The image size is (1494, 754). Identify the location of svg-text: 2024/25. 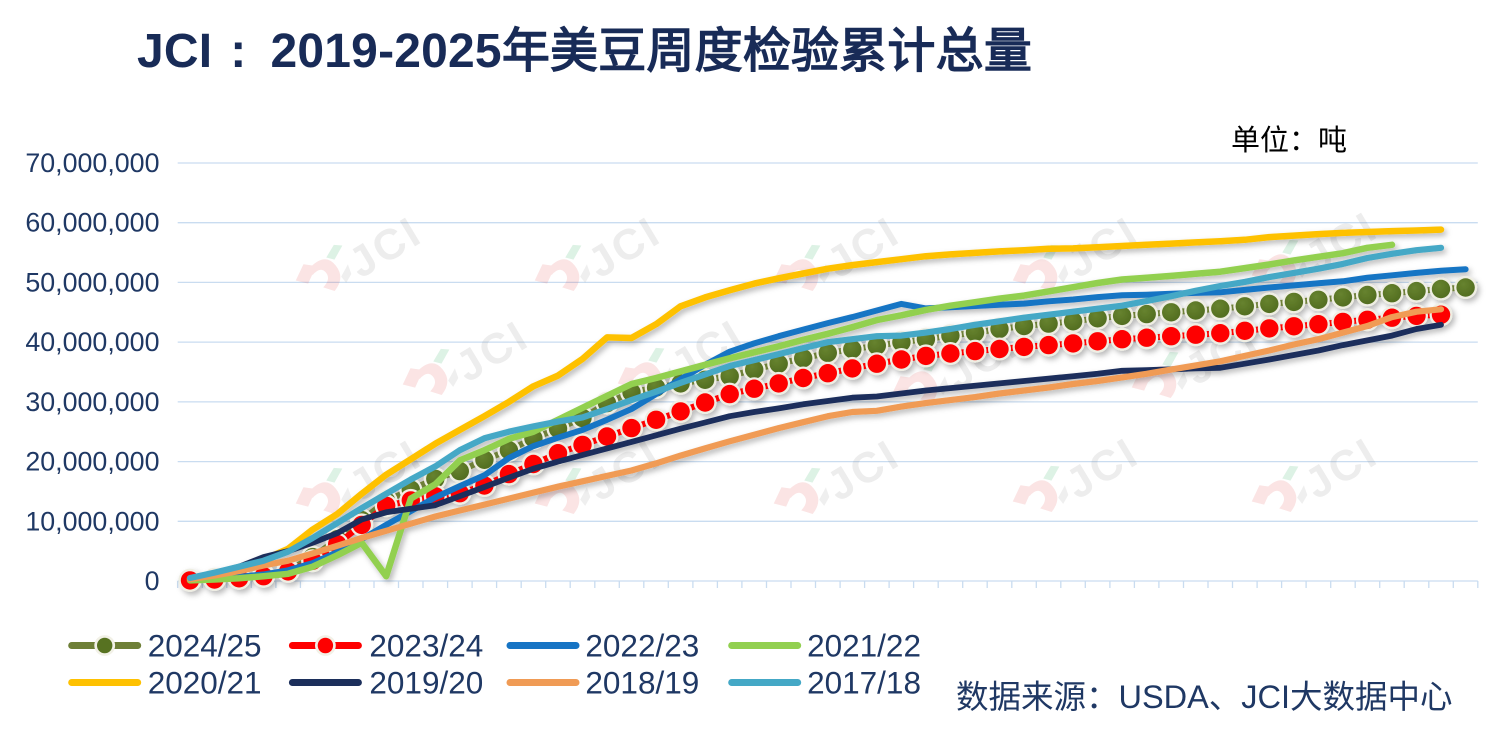
(205, 646).